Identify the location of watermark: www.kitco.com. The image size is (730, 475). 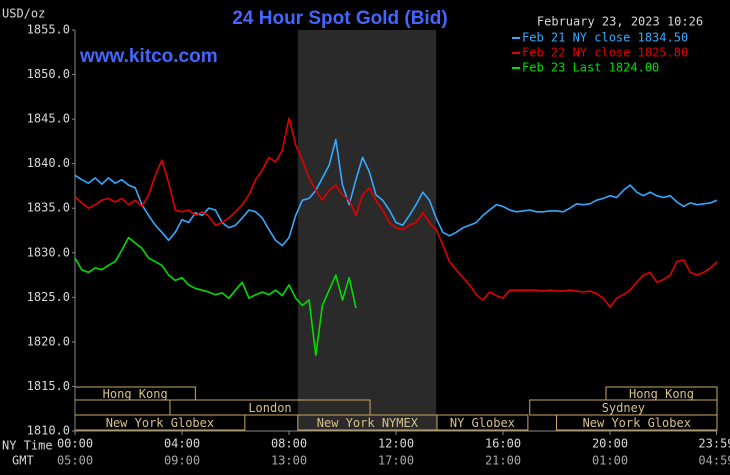
(148, 56).